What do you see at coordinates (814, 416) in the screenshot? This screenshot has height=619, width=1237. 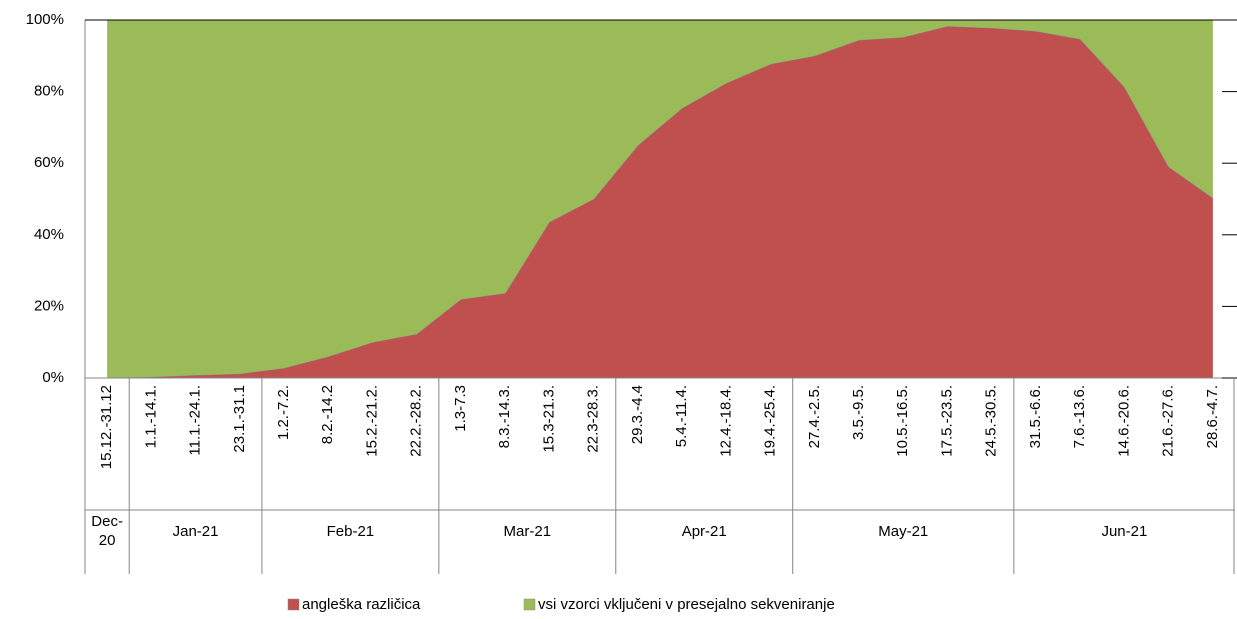 I see `x-tick-label: 27.4.-2.5.` at bounding box center [814, 416].